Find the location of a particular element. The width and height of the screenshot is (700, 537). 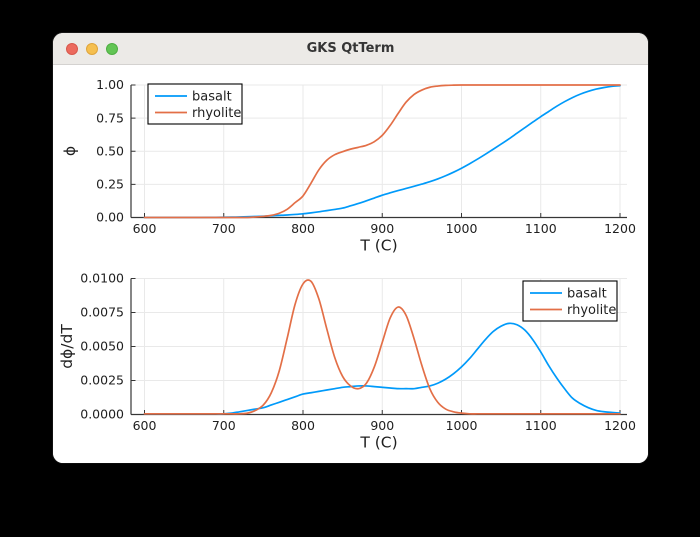

y-tick-label: 0.0050 is located at coordinates (102, 346).